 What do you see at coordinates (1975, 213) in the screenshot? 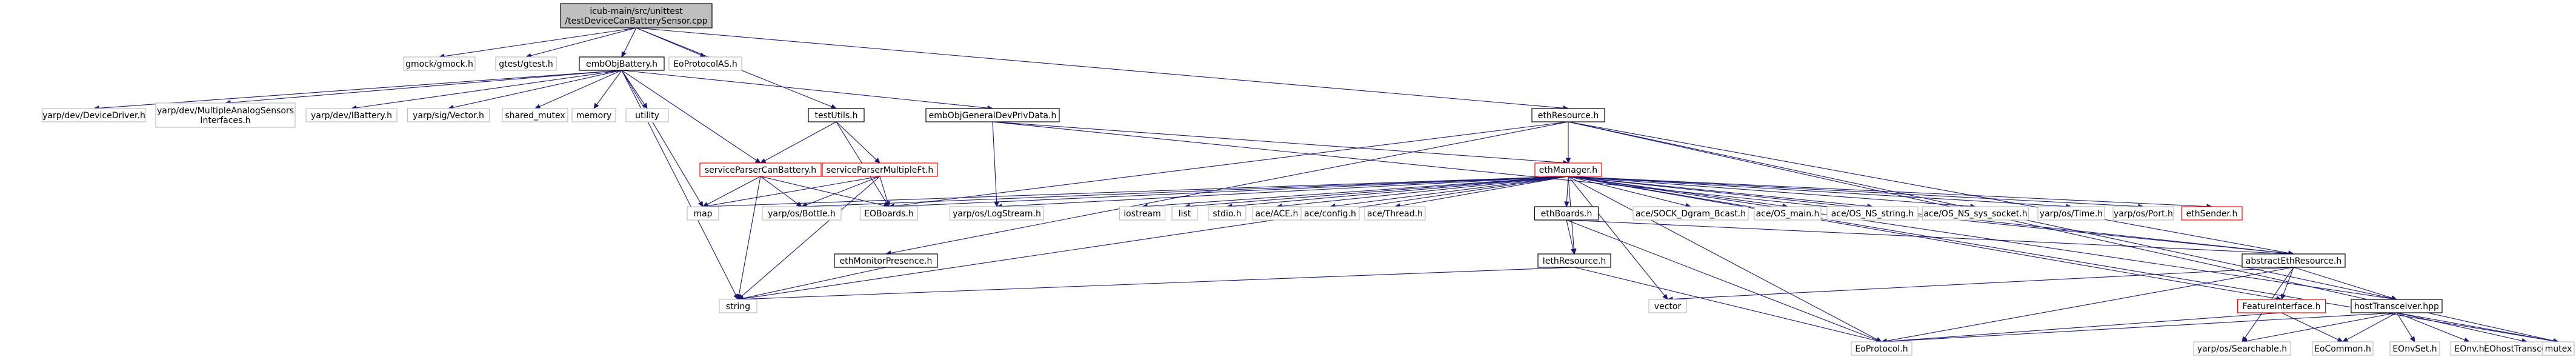
I see `node-OS_NS_sys_socket: ace/OS_NS_sys_socket.h` at bounding box center [1975, 213].